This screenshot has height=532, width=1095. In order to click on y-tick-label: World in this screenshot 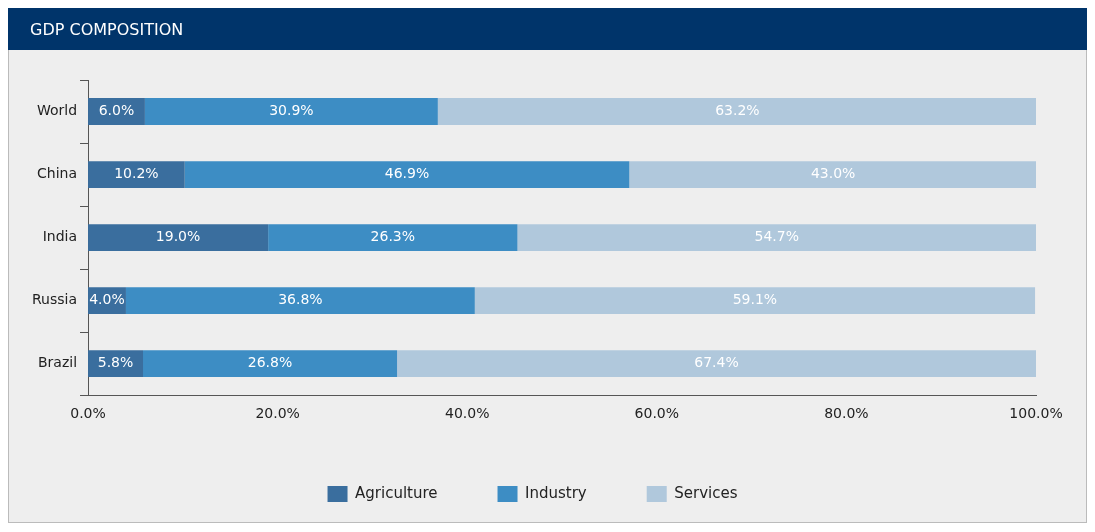, I will do `click(57, 110)`.